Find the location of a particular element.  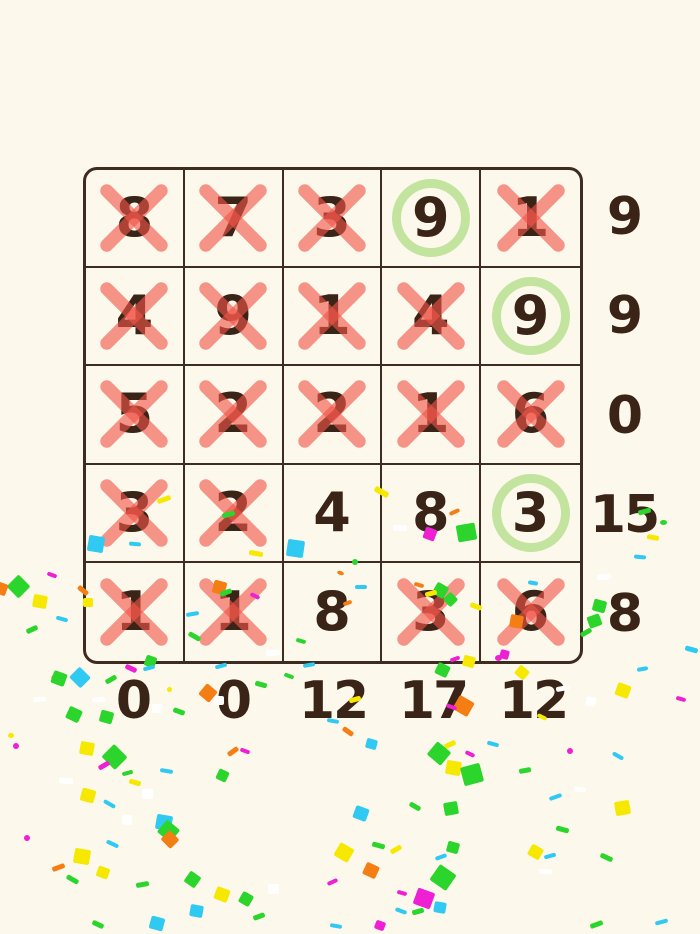

grid-cell: 5 is located at coordinates (135, 415).